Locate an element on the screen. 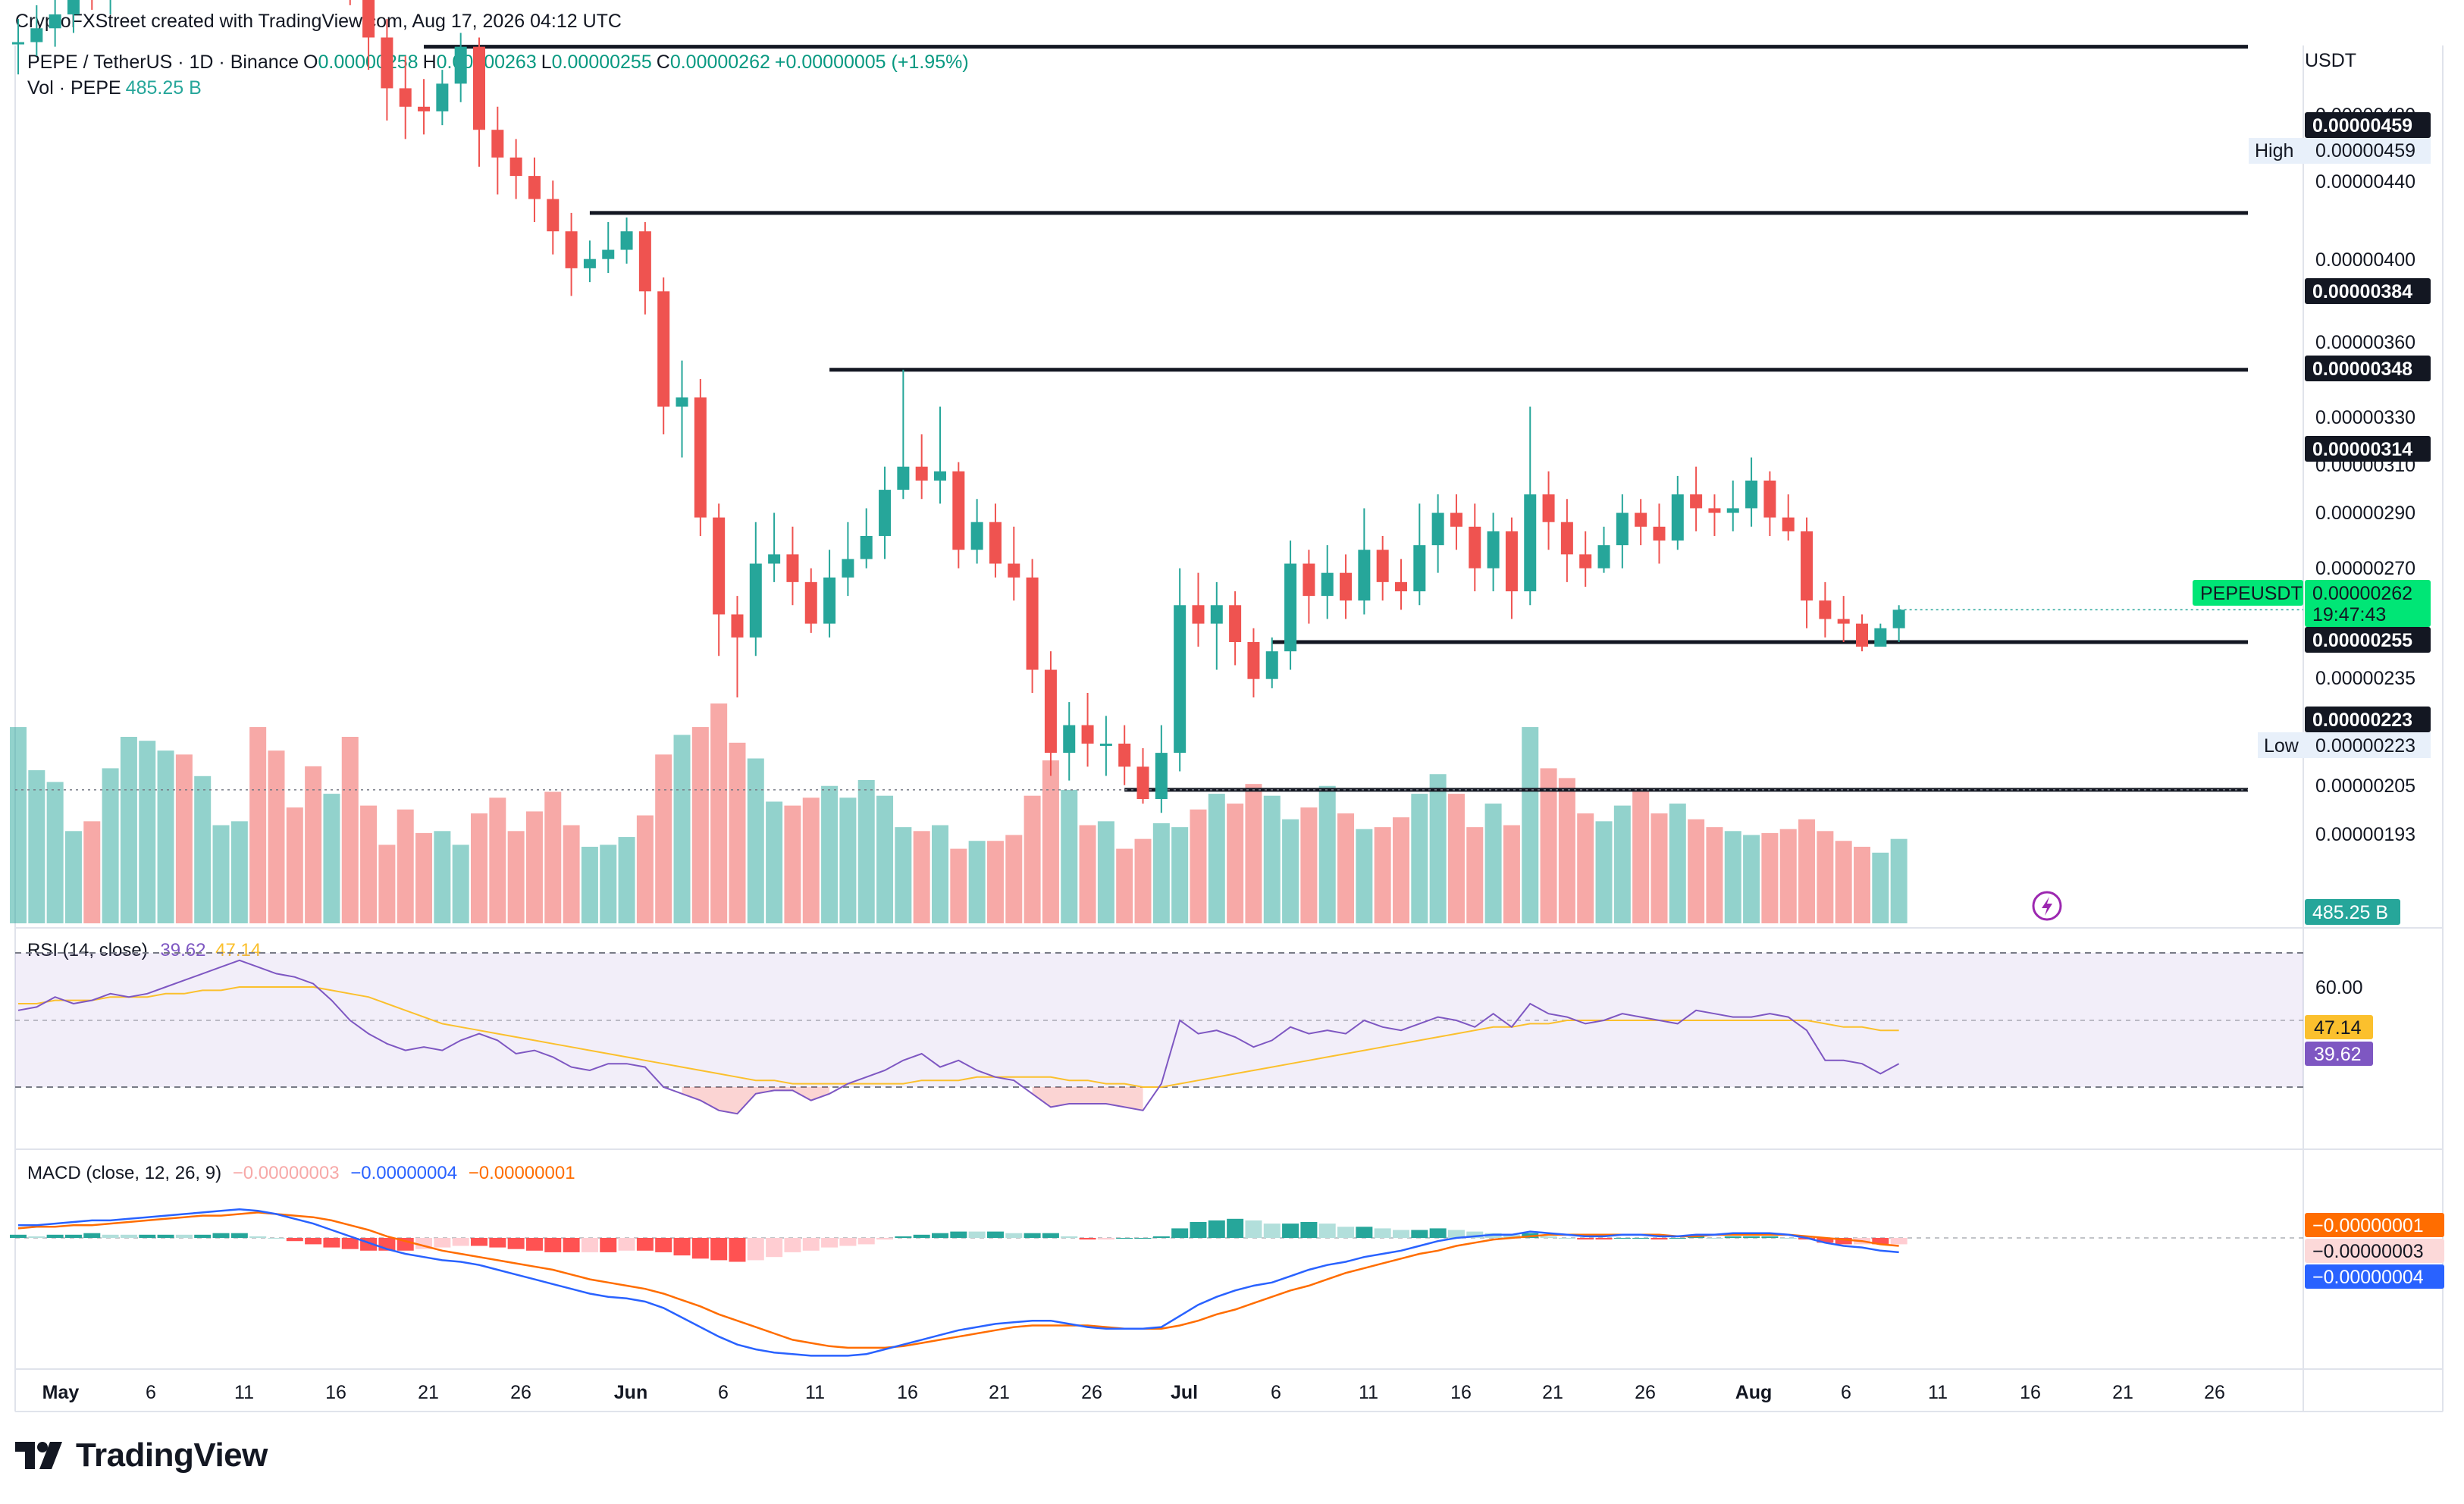 This screenshot has width=2464, height=1504. price-tick: 0.00000440 is located at coordinates (2365, 182).